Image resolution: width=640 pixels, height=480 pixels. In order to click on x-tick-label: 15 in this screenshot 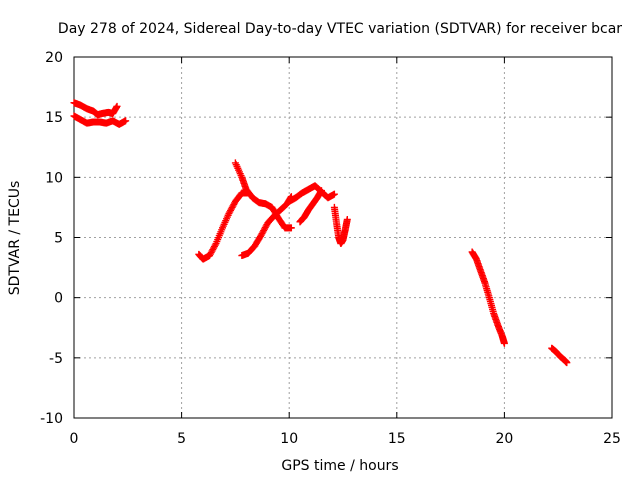, I will do `click(397, 439)`.